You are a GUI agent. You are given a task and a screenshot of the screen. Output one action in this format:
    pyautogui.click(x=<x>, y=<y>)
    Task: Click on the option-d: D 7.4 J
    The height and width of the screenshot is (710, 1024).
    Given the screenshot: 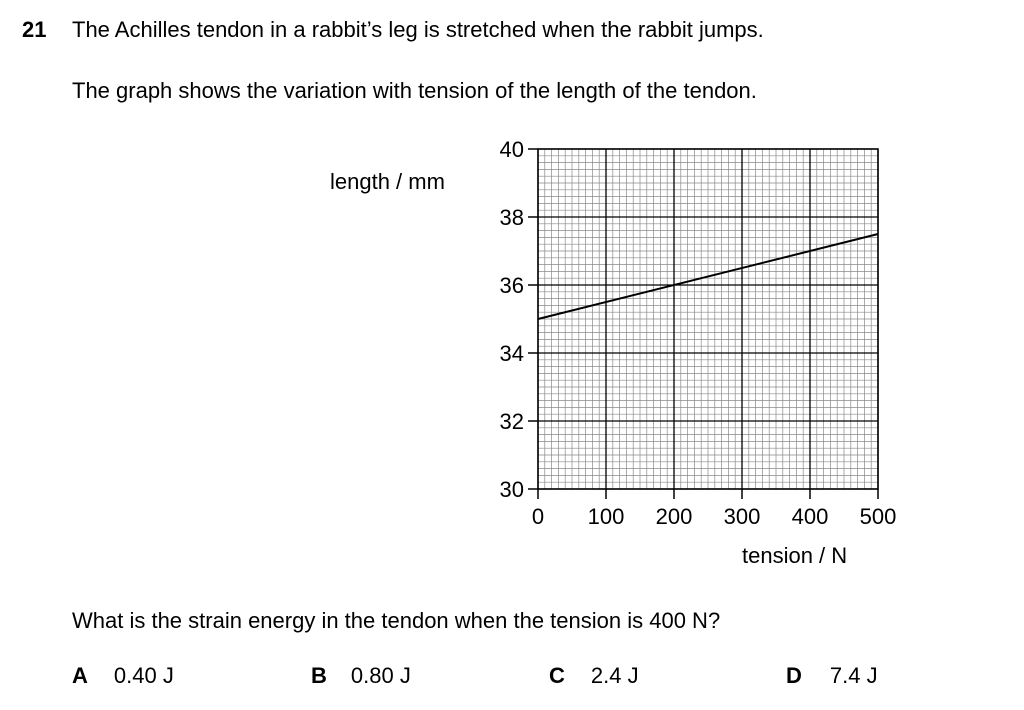 What is the action you would take?
    pyautogui.click(x=832, y=676)
    